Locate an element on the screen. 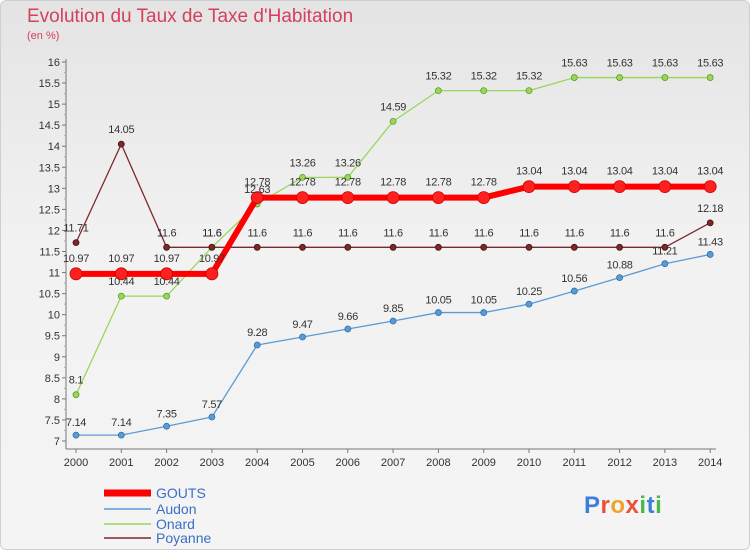 The image size is (750, 550). y-tick-label: 15.5 is located at coordinates (49, 84).